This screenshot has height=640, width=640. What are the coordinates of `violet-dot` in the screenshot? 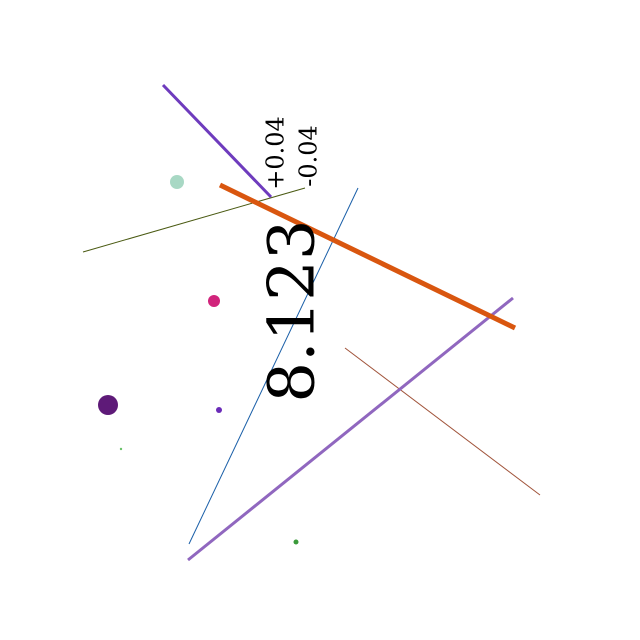 It's located at (219, 410).